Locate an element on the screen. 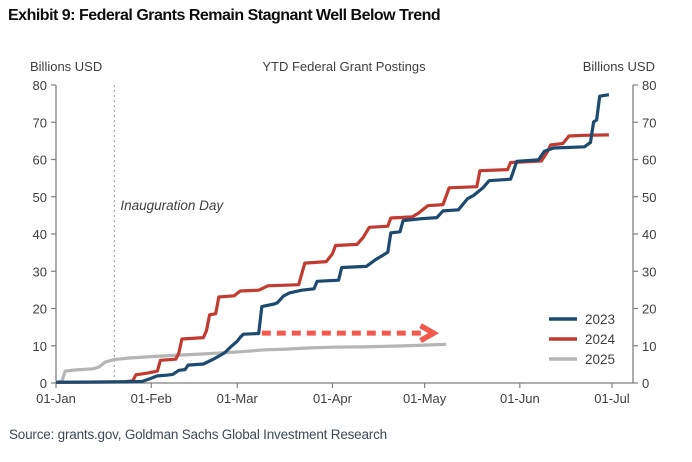  x-tick-label: 01-Mar is located at coordinates (238, 398).